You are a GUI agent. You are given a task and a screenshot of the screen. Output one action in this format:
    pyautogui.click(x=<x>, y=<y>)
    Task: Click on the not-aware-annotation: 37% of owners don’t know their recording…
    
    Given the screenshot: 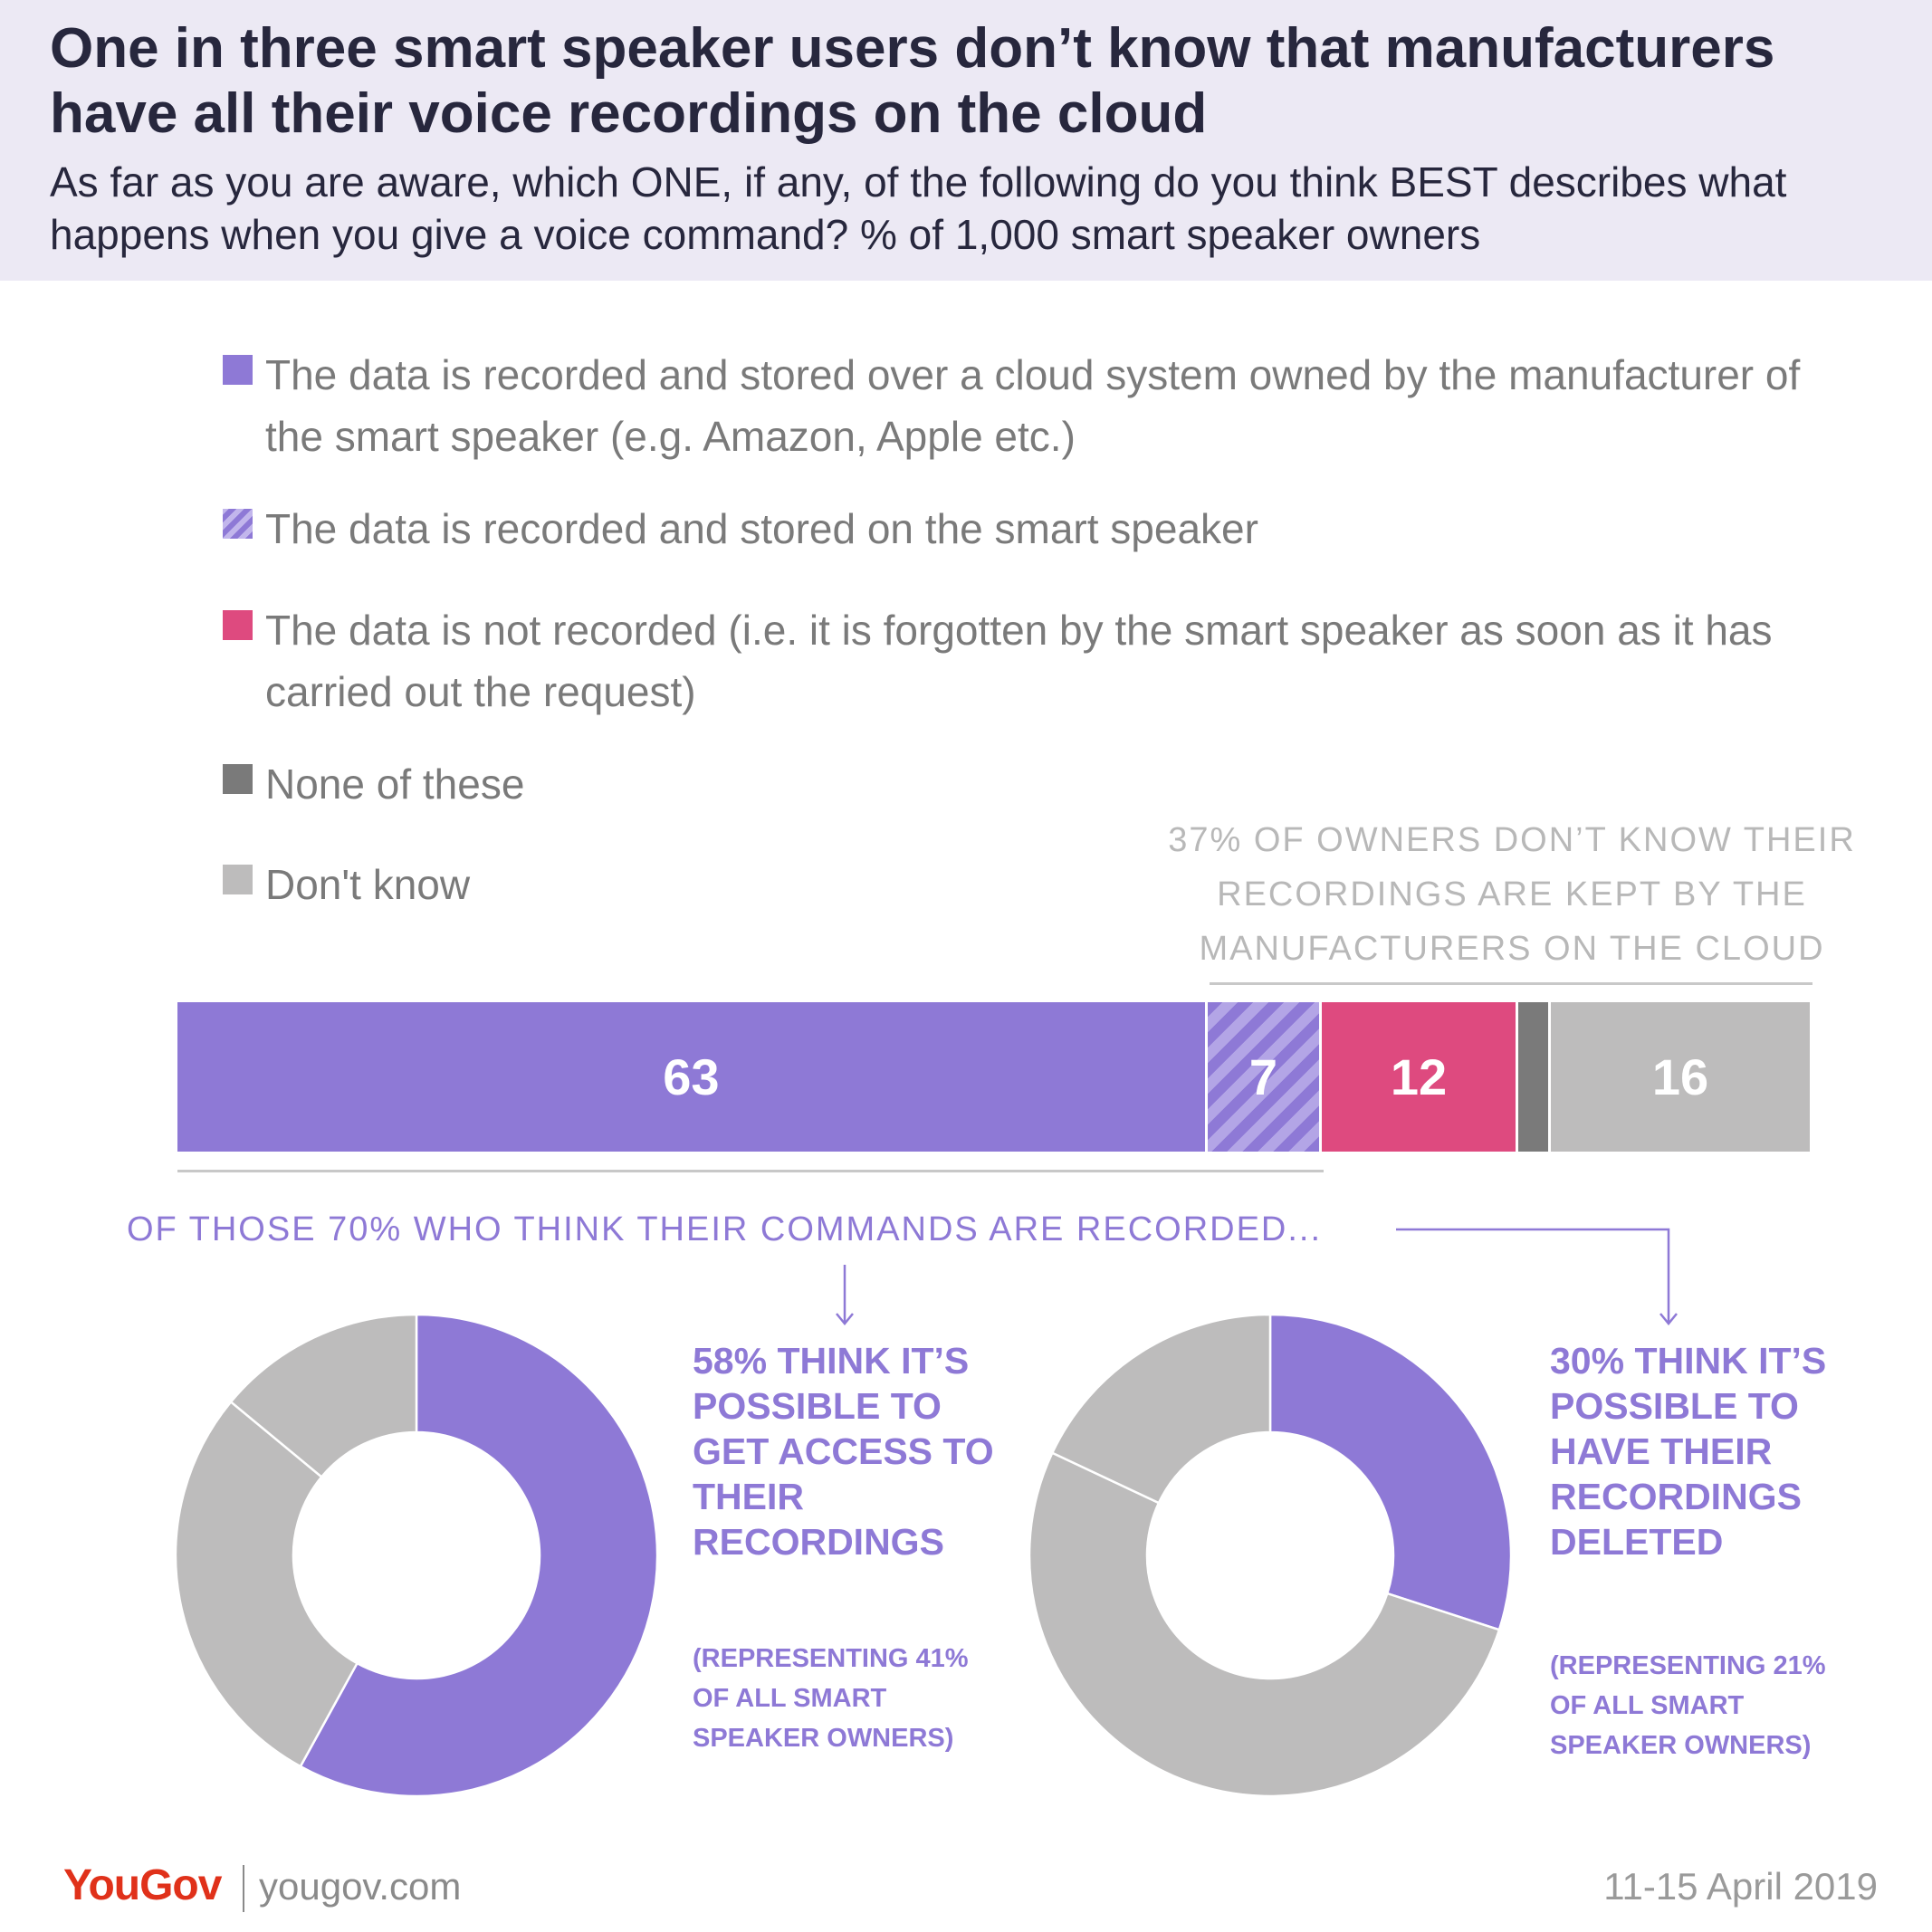 What is the action you would take?
    pyautogui.click(x=1512, y=894)
    